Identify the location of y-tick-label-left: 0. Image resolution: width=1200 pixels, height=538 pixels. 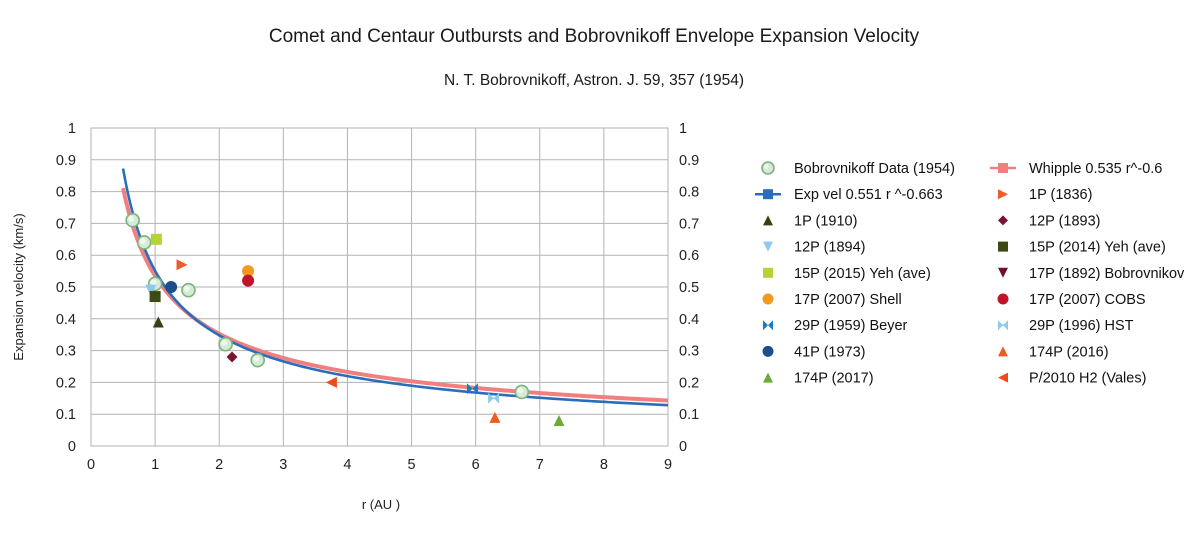
(72, 447).